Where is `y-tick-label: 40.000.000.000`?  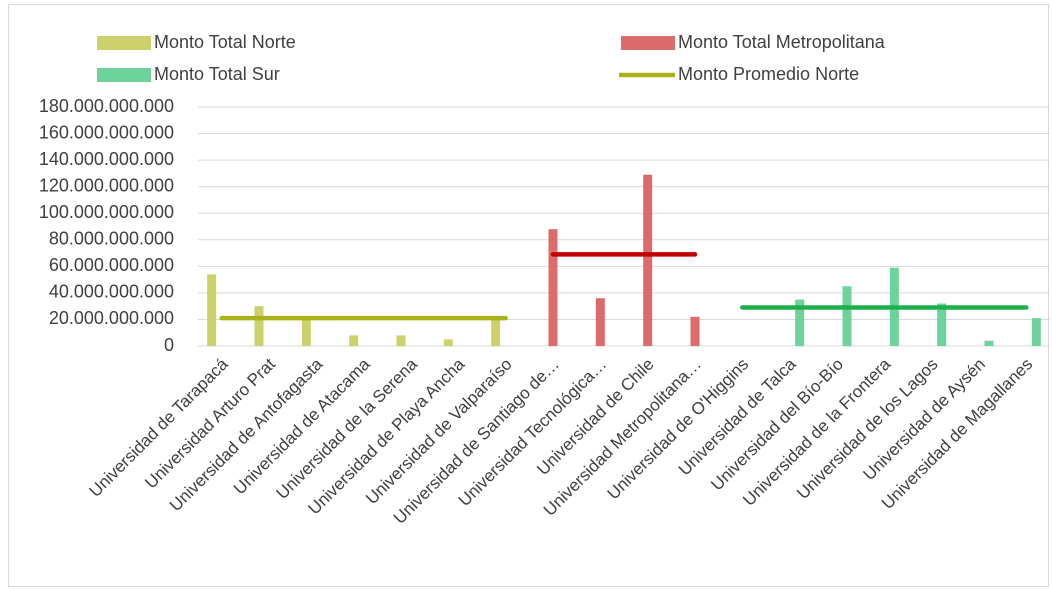 y-tick-label: 40.000.000.000 is located at coordinates (111, 292).